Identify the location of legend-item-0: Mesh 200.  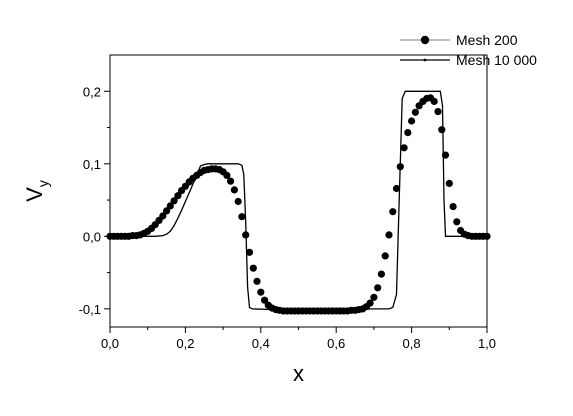
(459, 40).